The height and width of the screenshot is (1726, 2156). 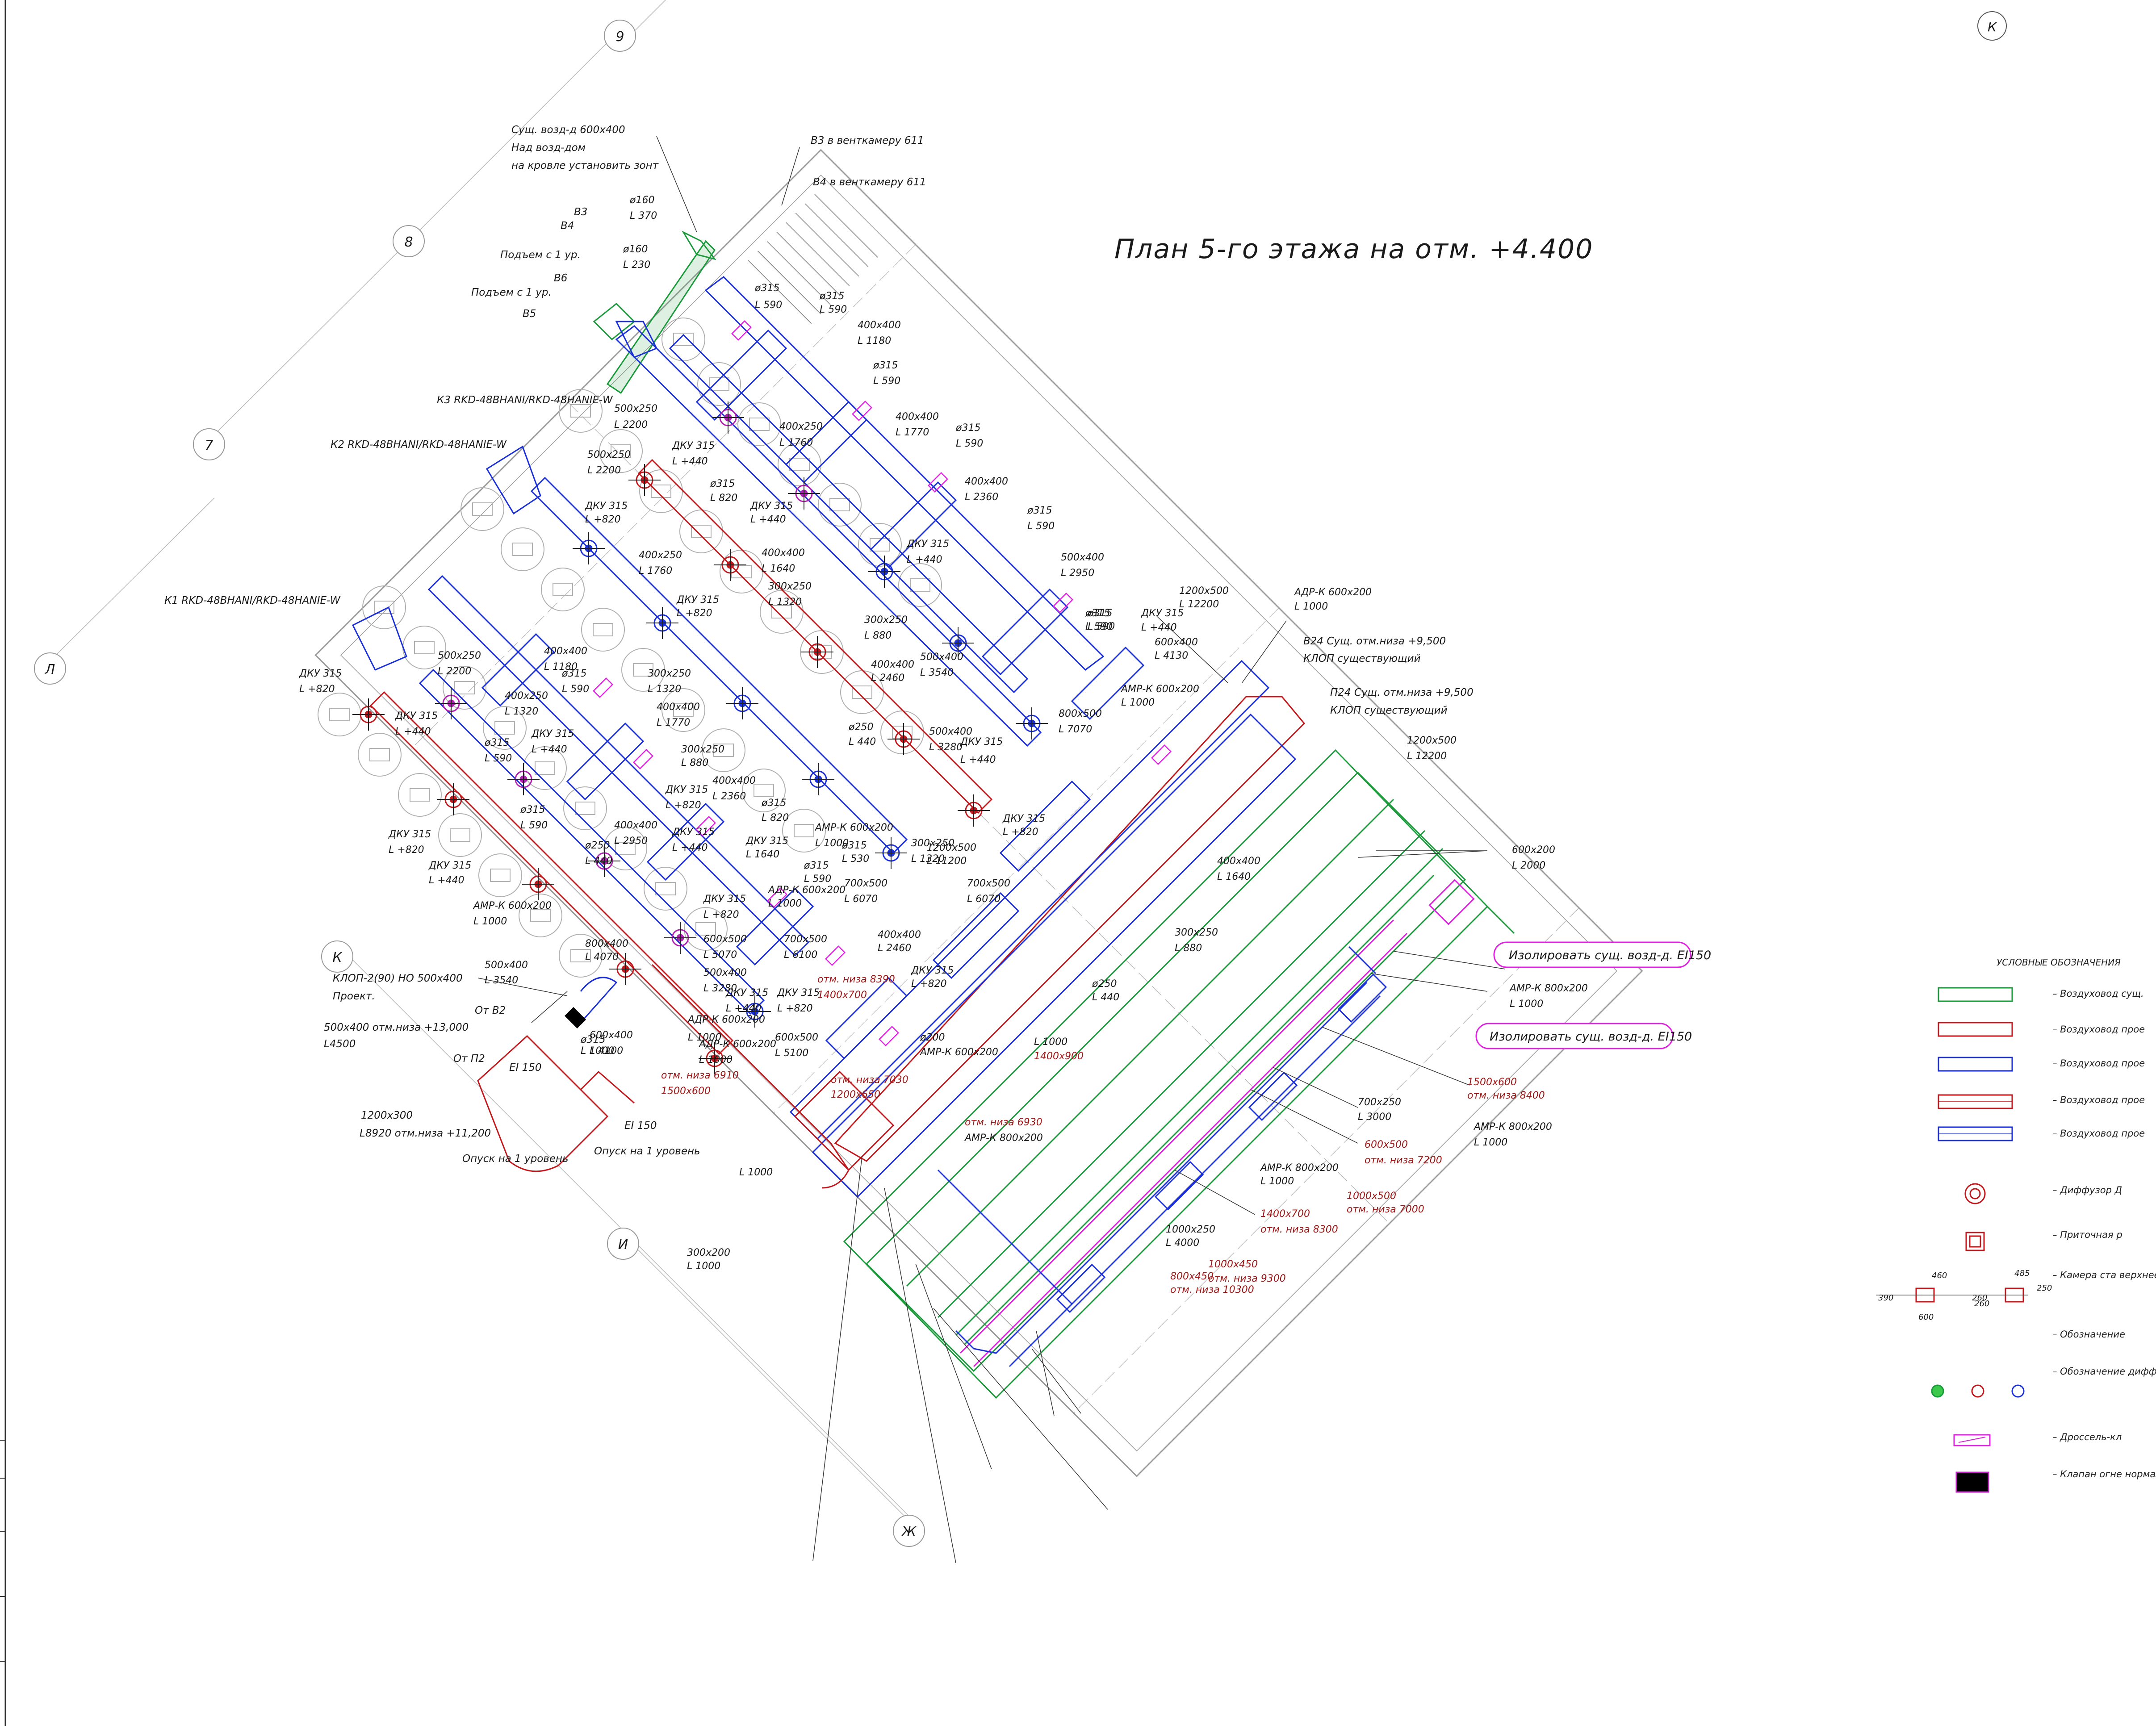 I want to click on dimension-label: 1000х250, so click(x=1190, y=1229).